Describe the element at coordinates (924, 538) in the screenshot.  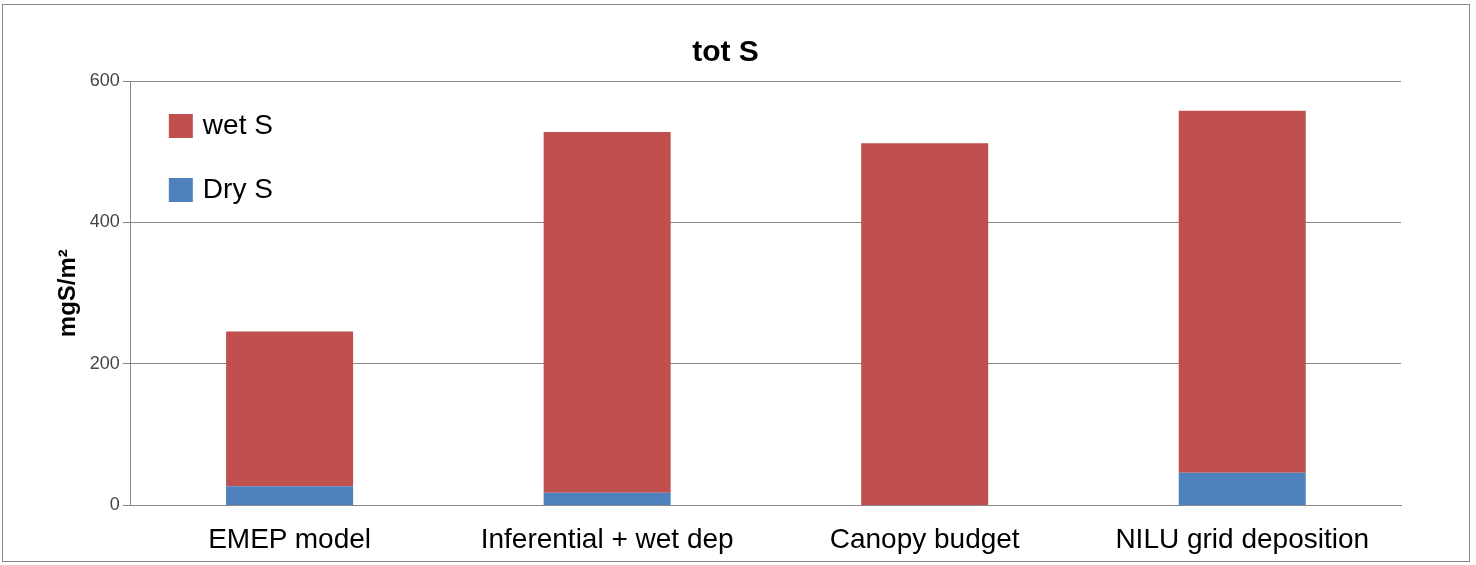
I see `x-tick-label: Canopy budget` at that location.